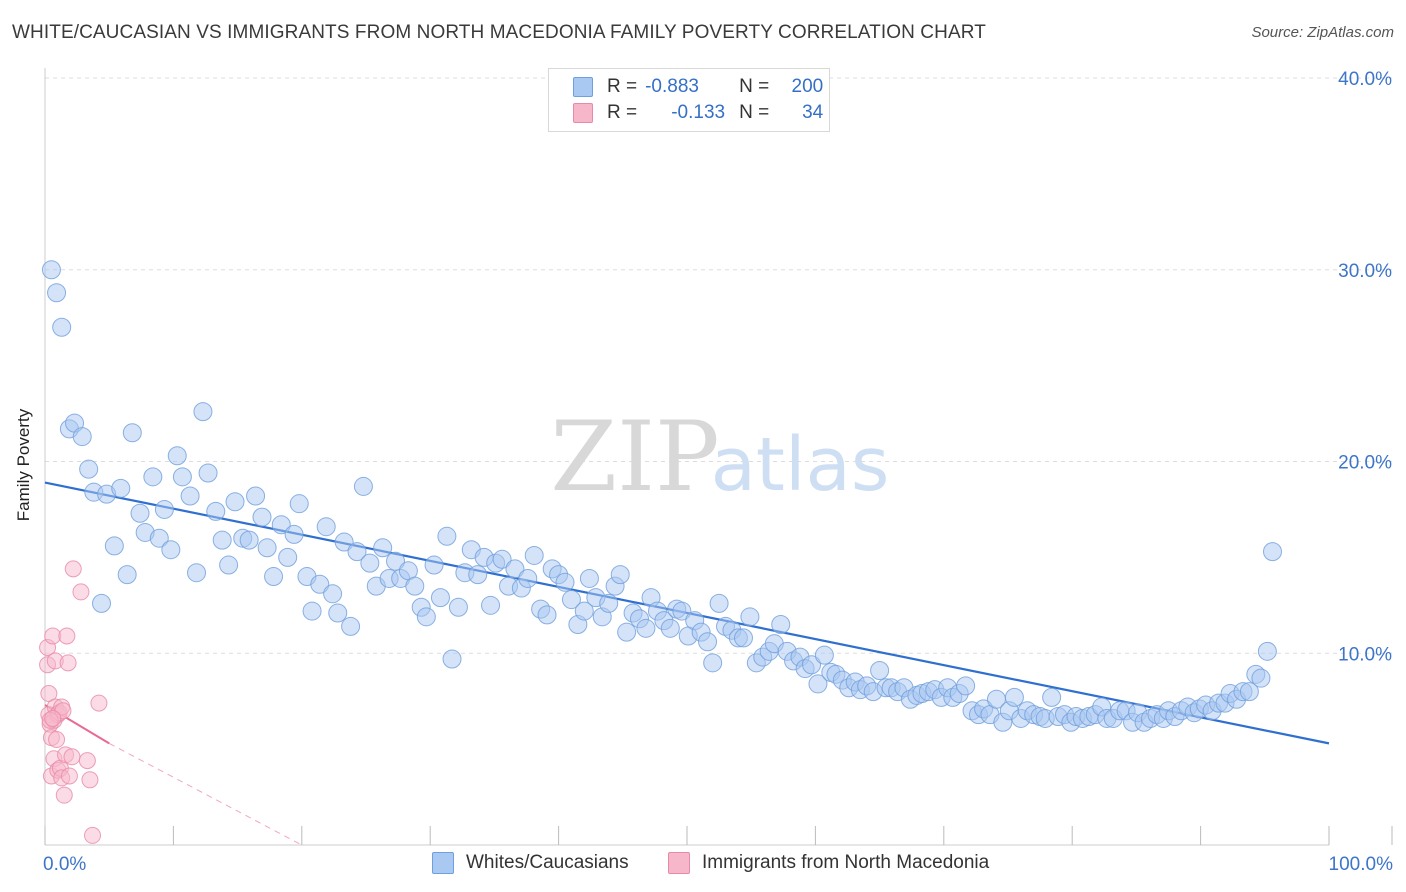  I want to click on y-tick-label: 40.0%, so click(1365, 79).